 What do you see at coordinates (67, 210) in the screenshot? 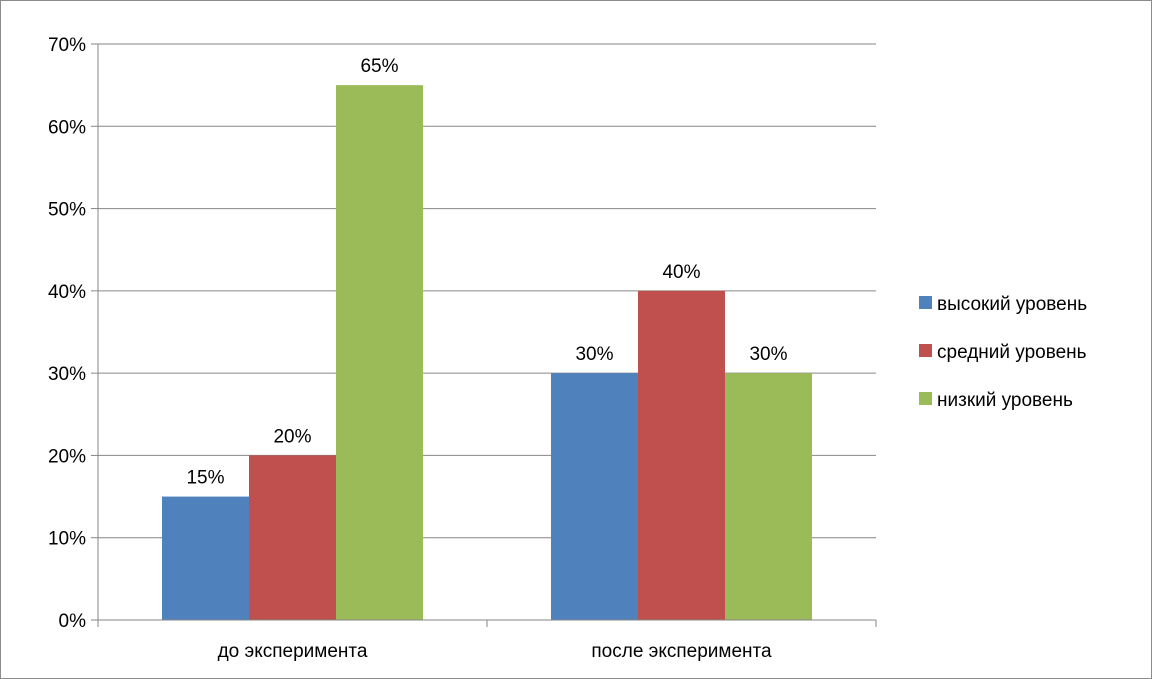
I see `y-tick-label: 50%` at bounding box center [67, 210].